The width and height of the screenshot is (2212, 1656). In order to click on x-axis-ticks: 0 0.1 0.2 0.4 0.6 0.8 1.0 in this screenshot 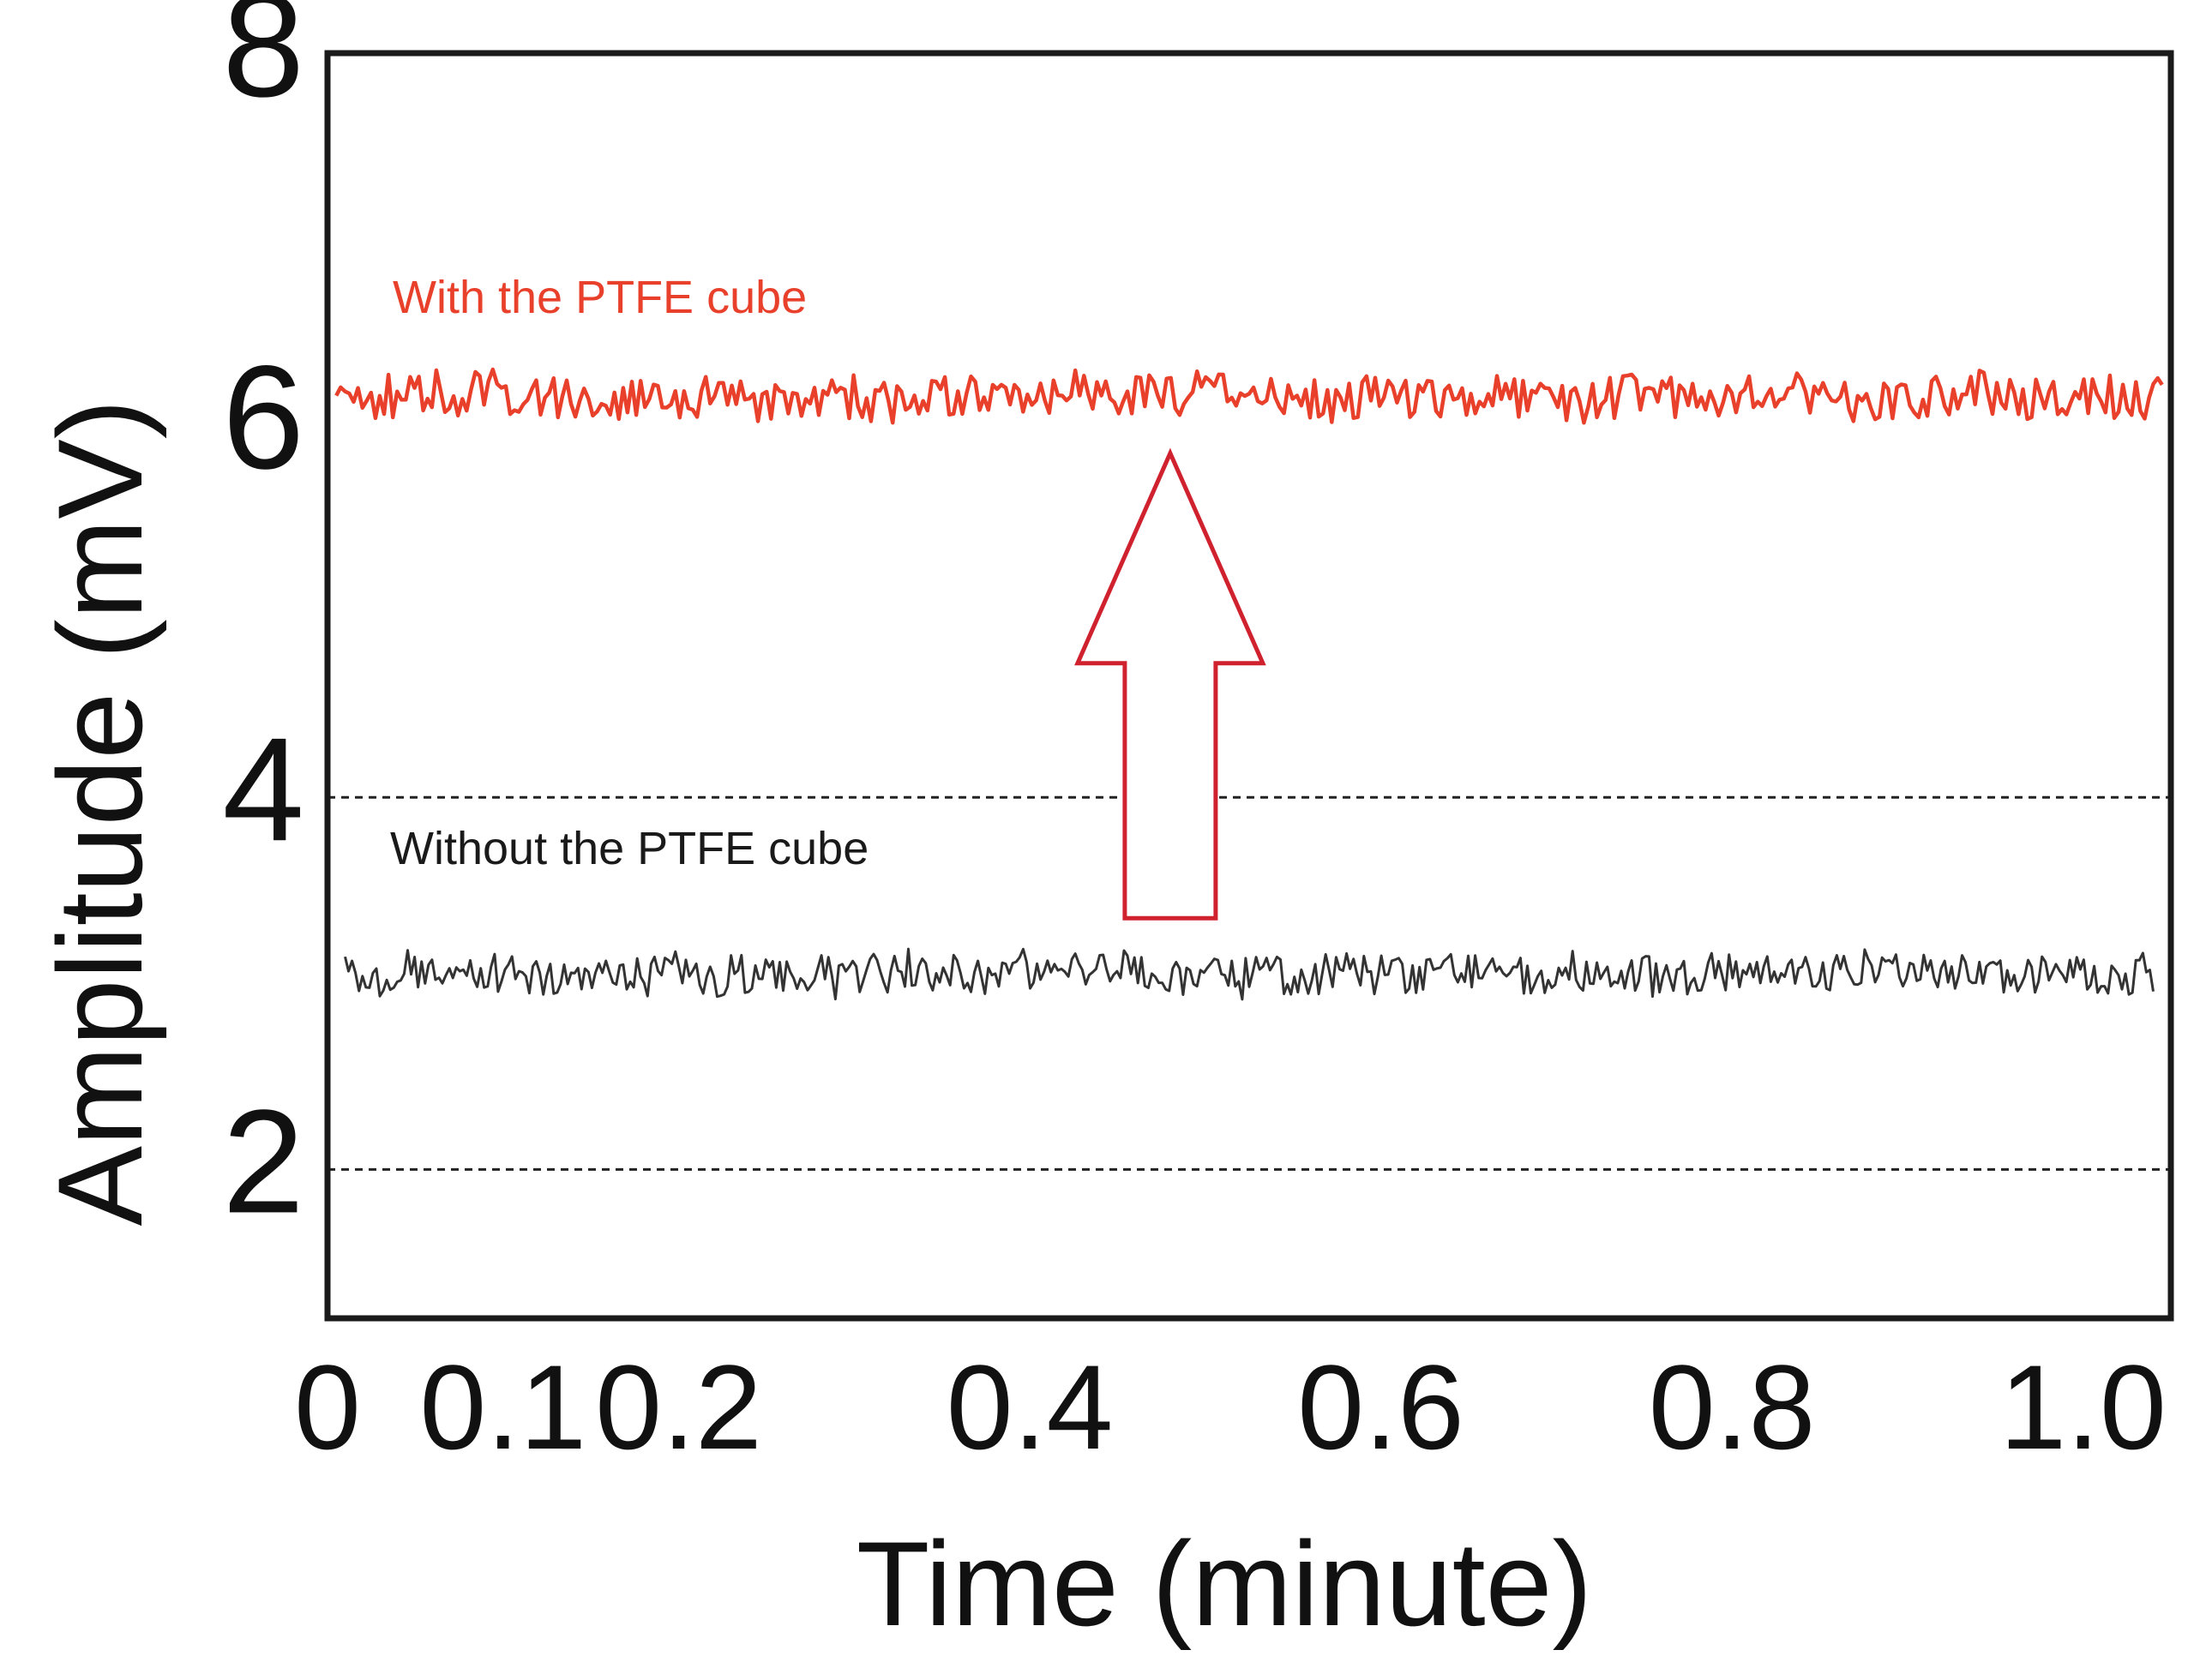, I will do `click(1230, 1407)`.